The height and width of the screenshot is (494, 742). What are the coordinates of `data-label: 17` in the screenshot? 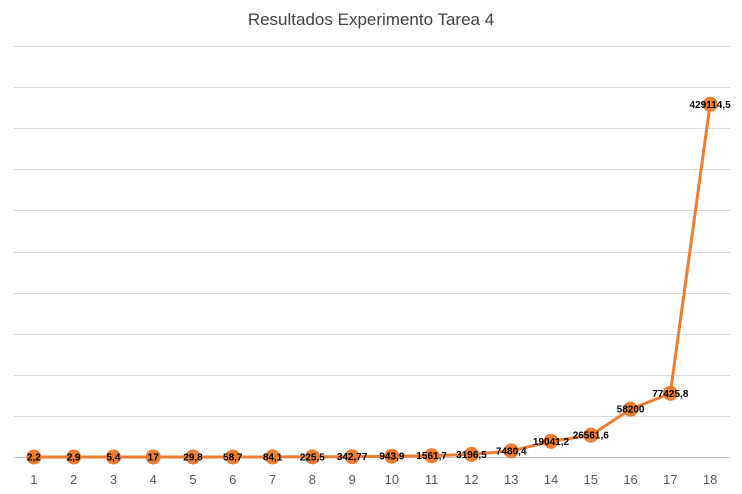 It's located at (154, 457).